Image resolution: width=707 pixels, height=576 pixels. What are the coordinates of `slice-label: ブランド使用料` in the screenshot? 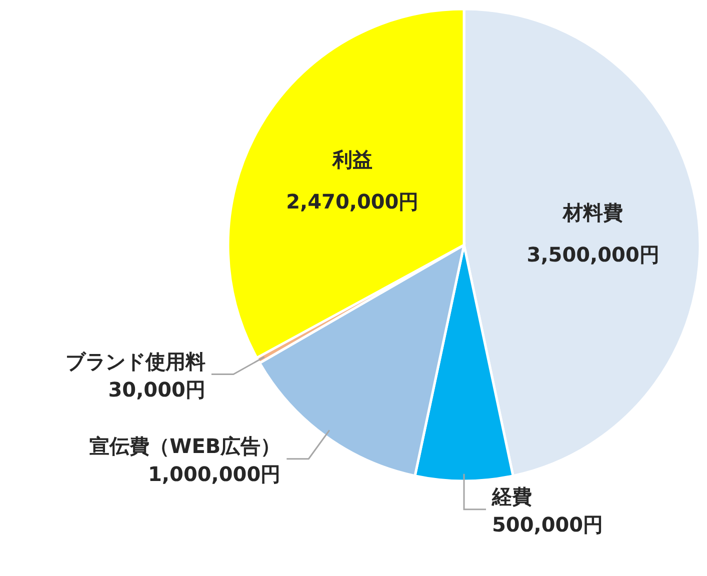 It's located at (135, 361).